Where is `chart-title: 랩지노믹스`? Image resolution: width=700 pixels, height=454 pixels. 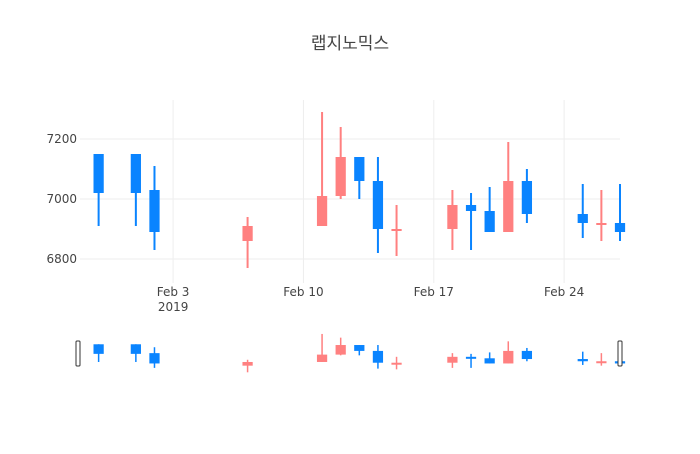
chart-title: 랩지노믹스 is located at coordinates (350, 44).